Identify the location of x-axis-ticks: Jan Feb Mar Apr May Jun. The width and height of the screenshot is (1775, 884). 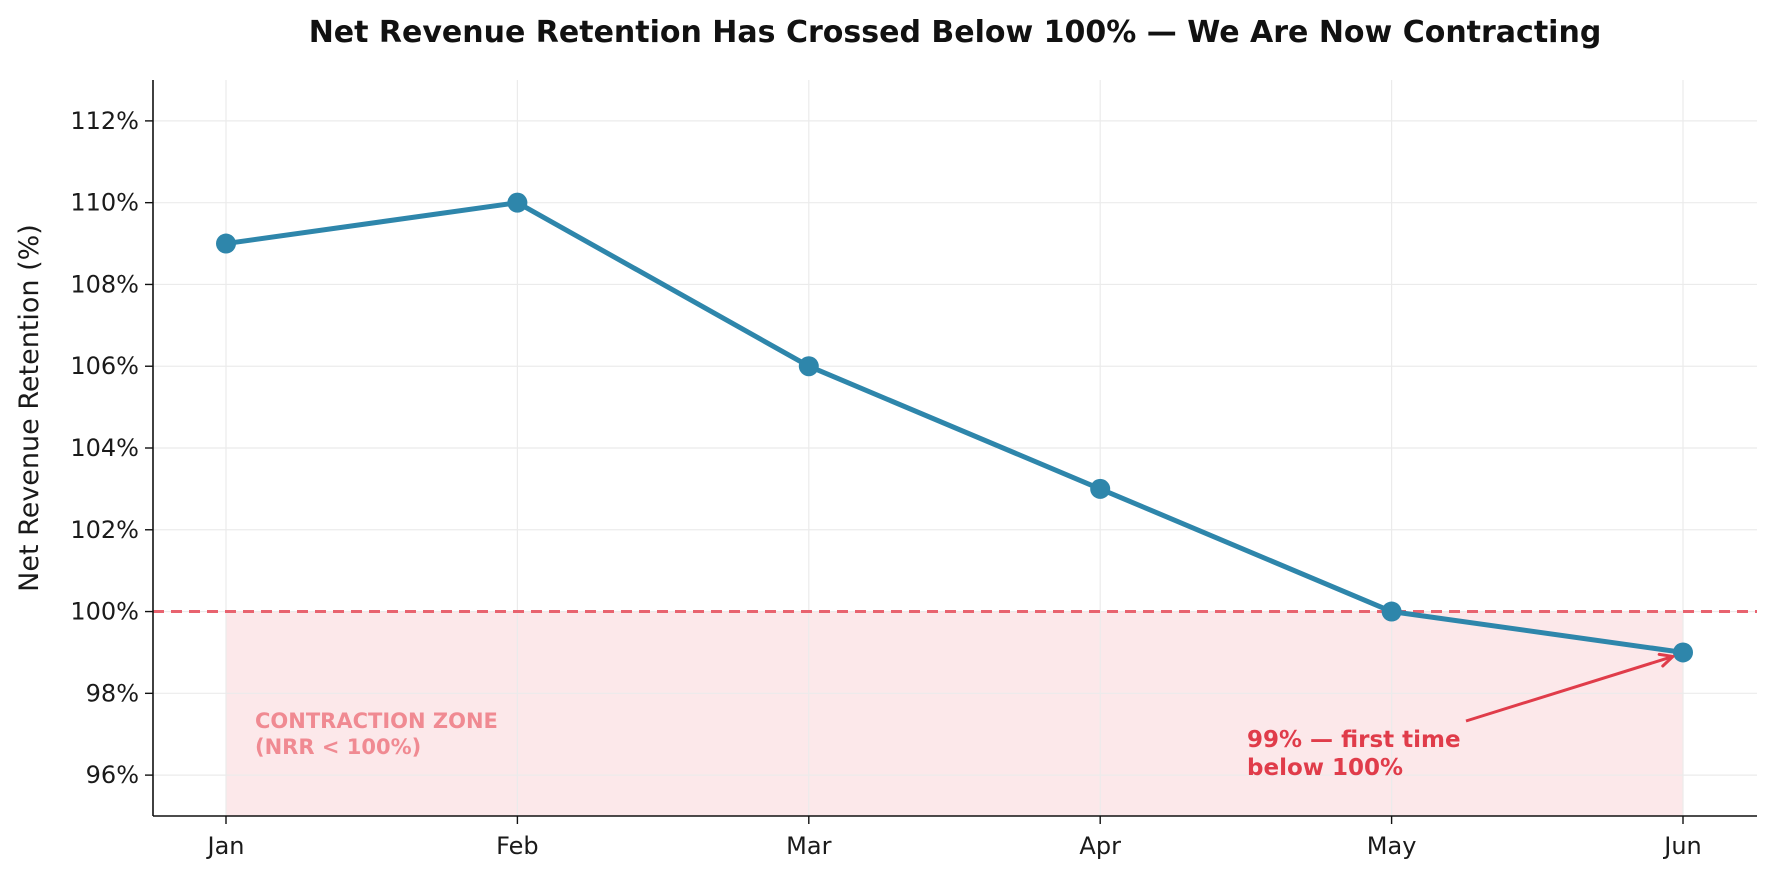
(954, 838).